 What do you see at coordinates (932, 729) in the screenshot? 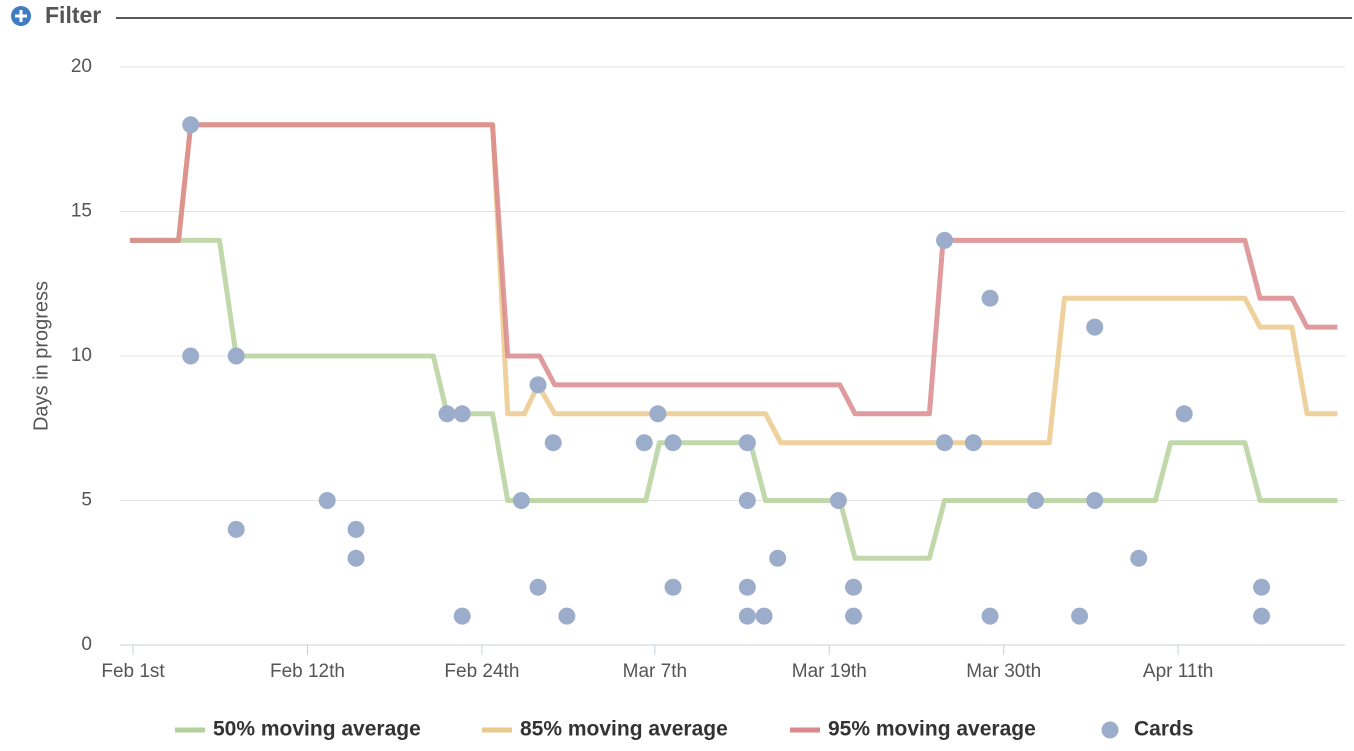
I see `legend-label: 95% moving average` at bounding box center [932, 729].